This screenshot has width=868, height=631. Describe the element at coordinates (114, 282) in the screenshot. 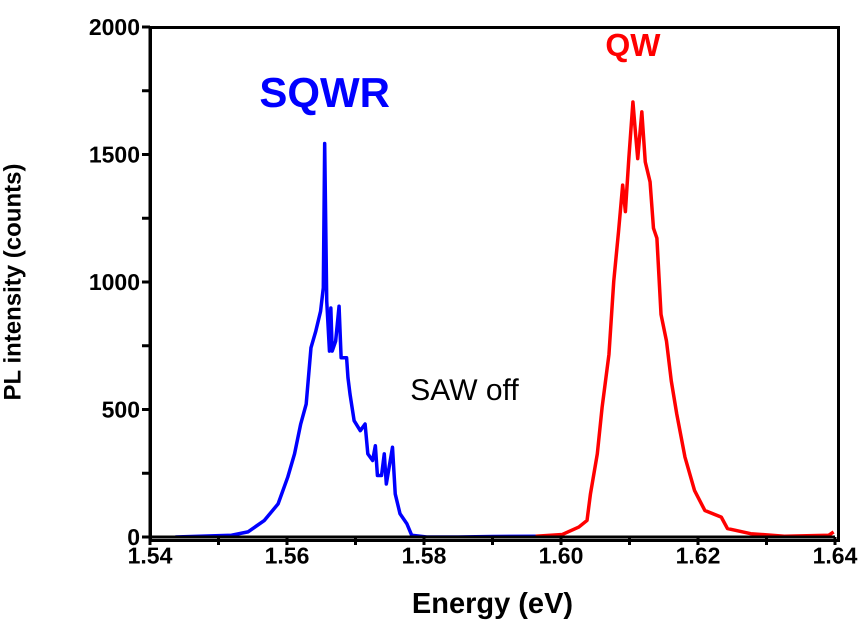

I see `y-tick-label: 1000` at that location.